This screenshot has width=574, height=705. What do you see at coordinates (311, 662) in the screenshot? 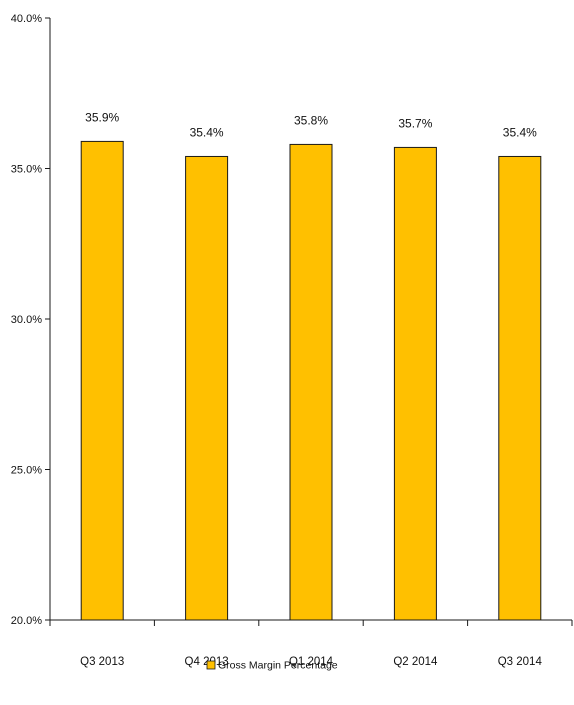
I see `x-category-label: Q1 2014` at bounding box center [311, 662].